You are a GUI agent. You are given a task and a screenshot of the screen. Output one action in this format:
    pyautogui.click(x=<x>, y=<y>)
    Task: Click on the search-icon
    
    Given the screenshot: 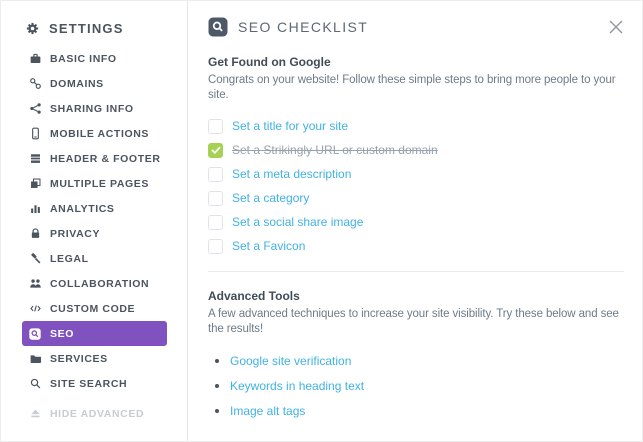 What is the action you would take?
    pyautogui.click(x=35, y=384)
    